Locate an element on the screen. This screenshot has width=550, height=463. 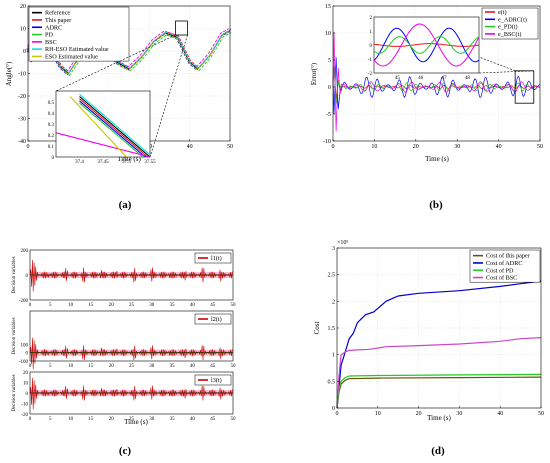
panel-b-legend-label-0: e(t) is located at coordinates (502, 12).